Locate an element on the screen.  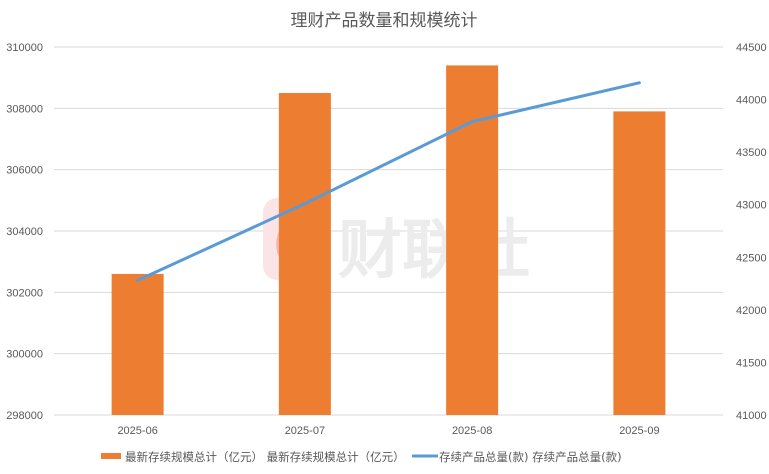
left-axis-tick-label: 306000 is located at coordinates (24, 171).